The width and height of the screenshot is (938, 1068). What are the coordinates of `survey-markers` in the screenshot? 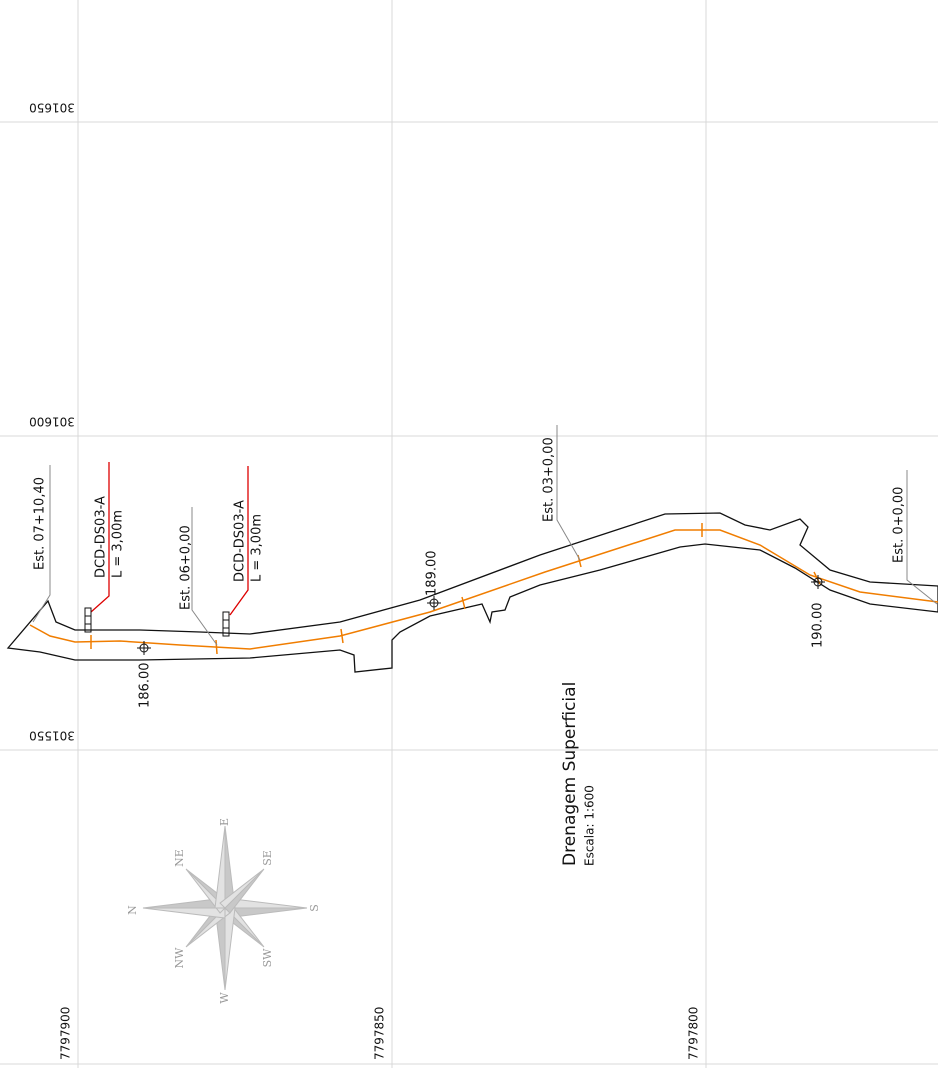 It's located at (481, 615).